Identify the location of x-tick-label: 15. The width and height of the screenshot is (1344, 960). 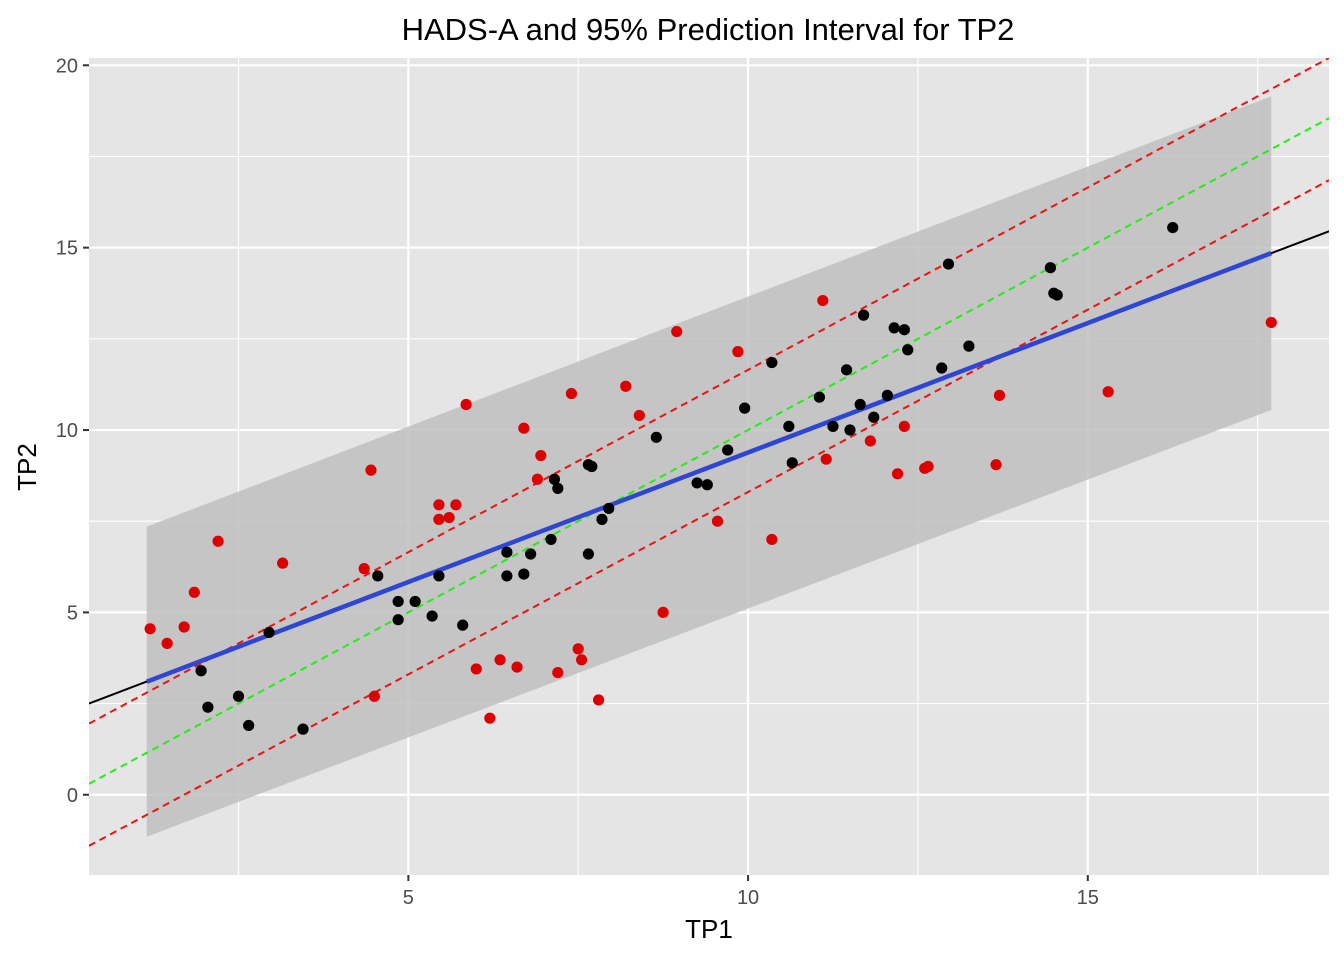
(1088, 898).